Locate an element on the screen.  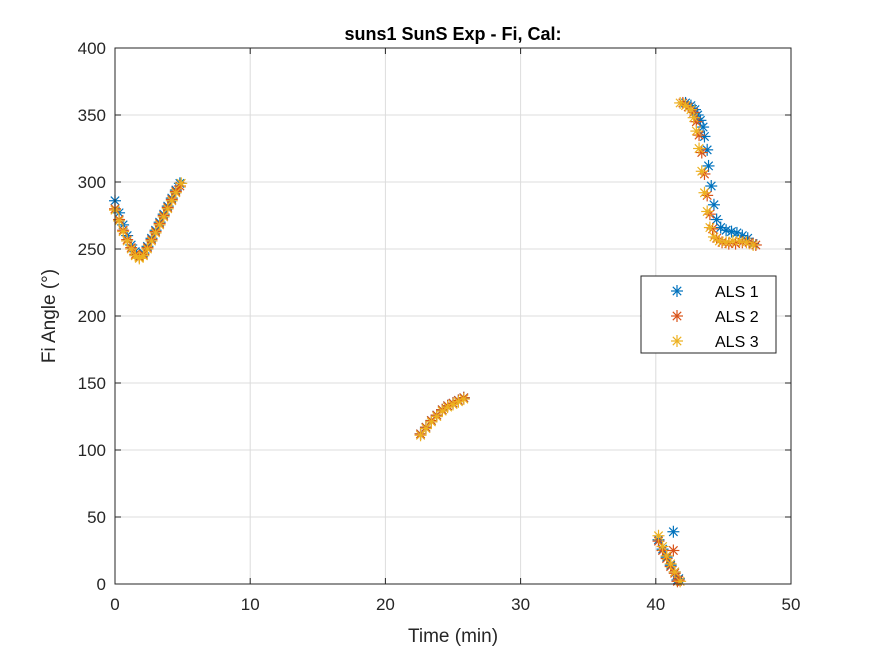
y-tick-label: 200 is located at coordinates (92, 316).